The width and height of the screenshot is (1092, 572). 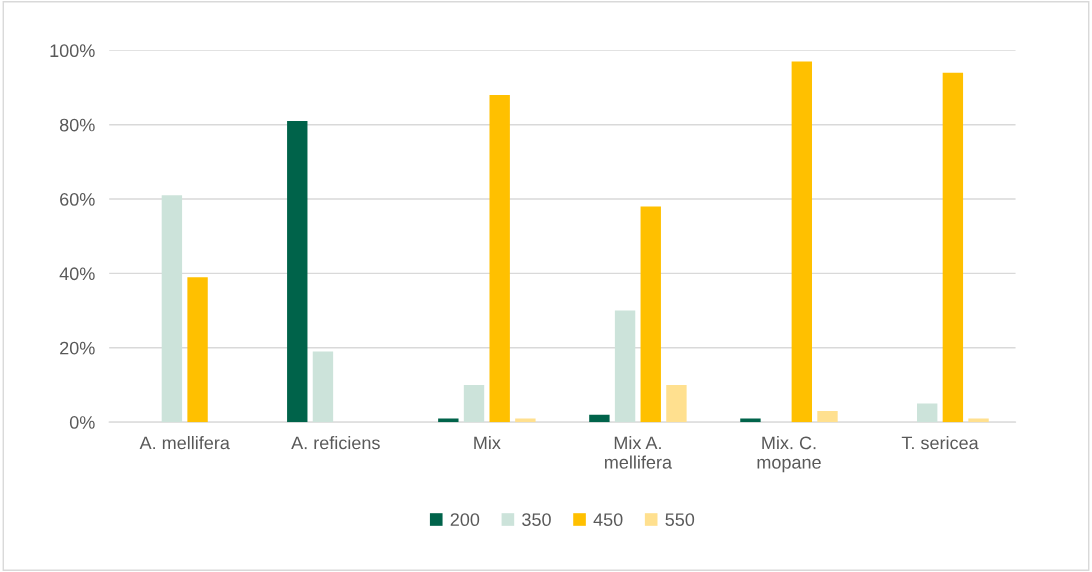 I want to click on y-tick-label: 60%, so click(x=77, y=199).